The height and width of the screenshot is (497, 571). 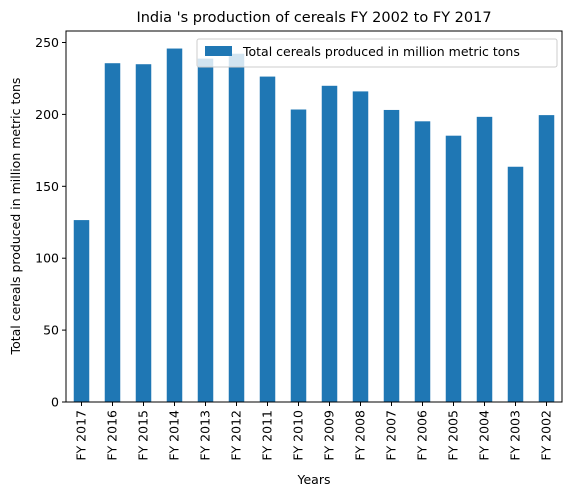 I want to click on x-tick-label: FY 2011, so click(x=267, y=435).